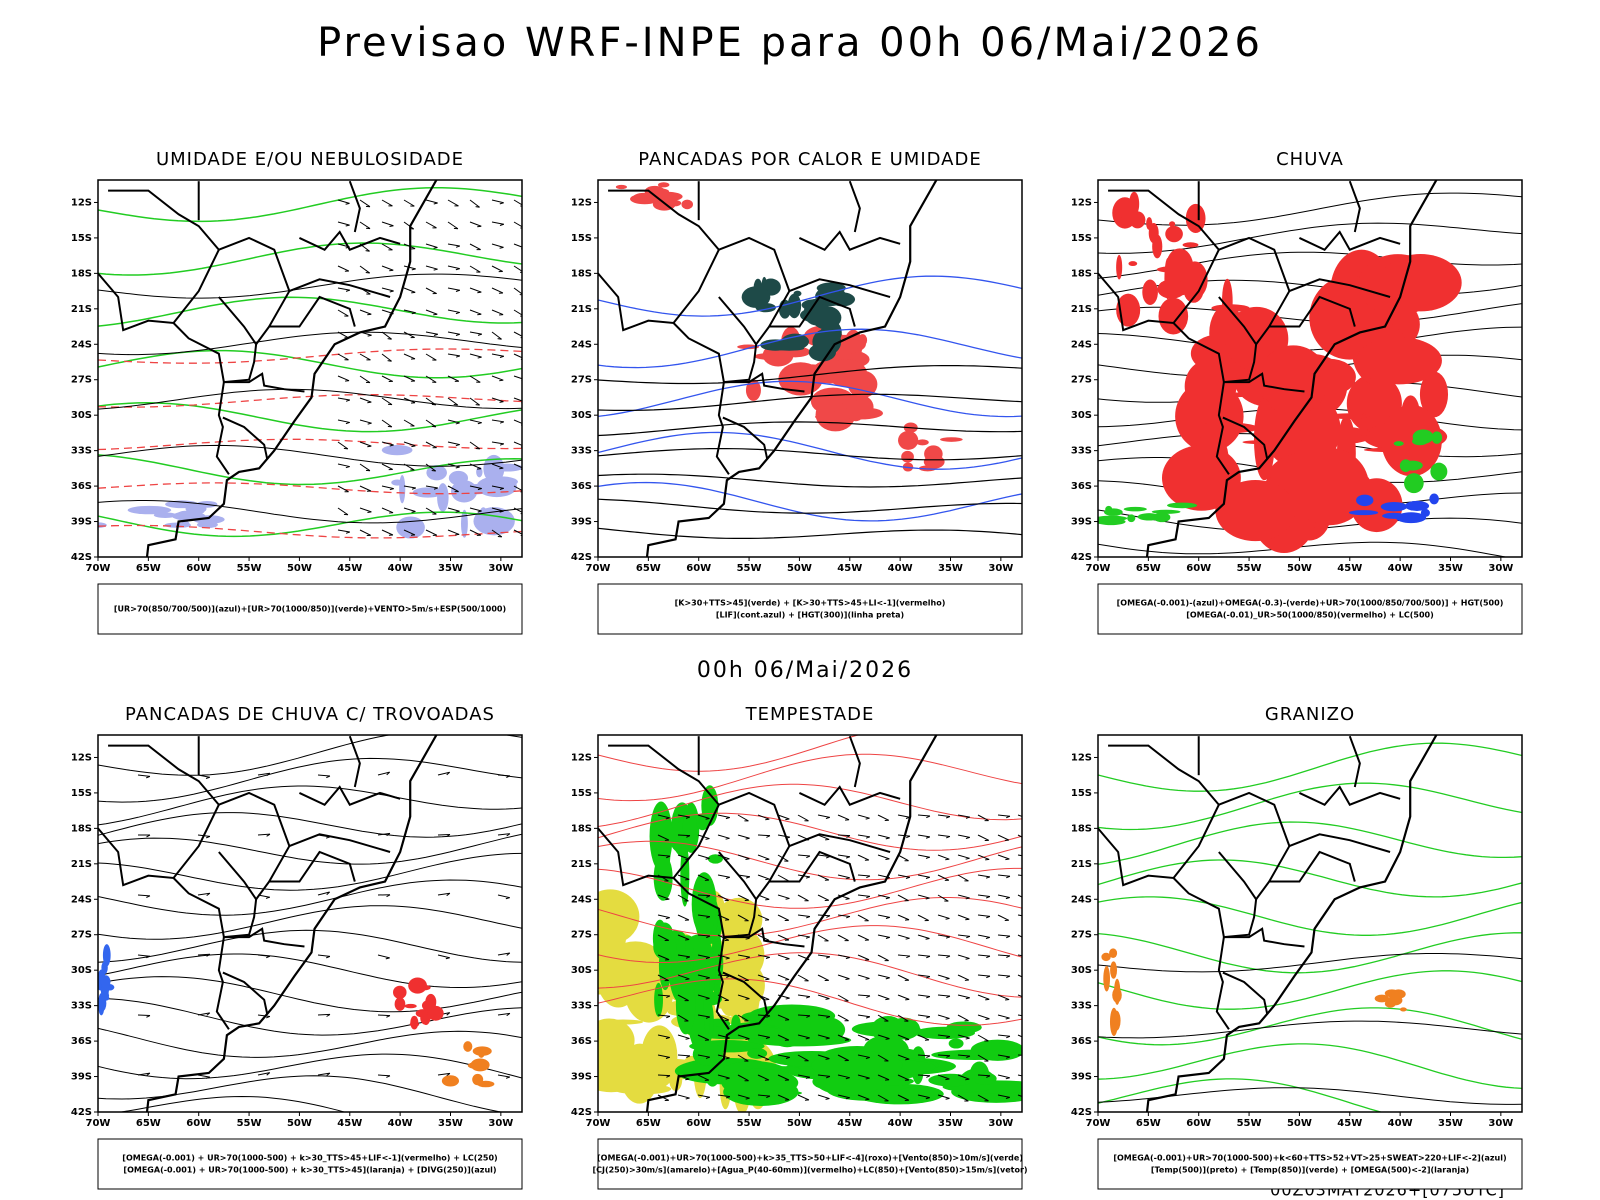  What do you see at coordinates (310, 343) in the screenshot?
I see `isobar` at bounding box center [310, 343].